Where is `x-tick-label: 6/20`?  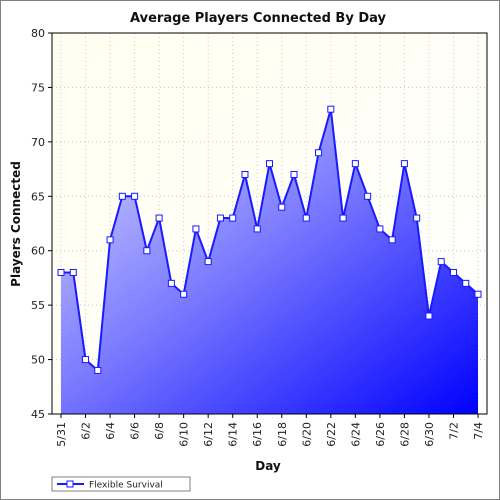 x-tick-label: 6/20 is located at coordinates (306, 434).